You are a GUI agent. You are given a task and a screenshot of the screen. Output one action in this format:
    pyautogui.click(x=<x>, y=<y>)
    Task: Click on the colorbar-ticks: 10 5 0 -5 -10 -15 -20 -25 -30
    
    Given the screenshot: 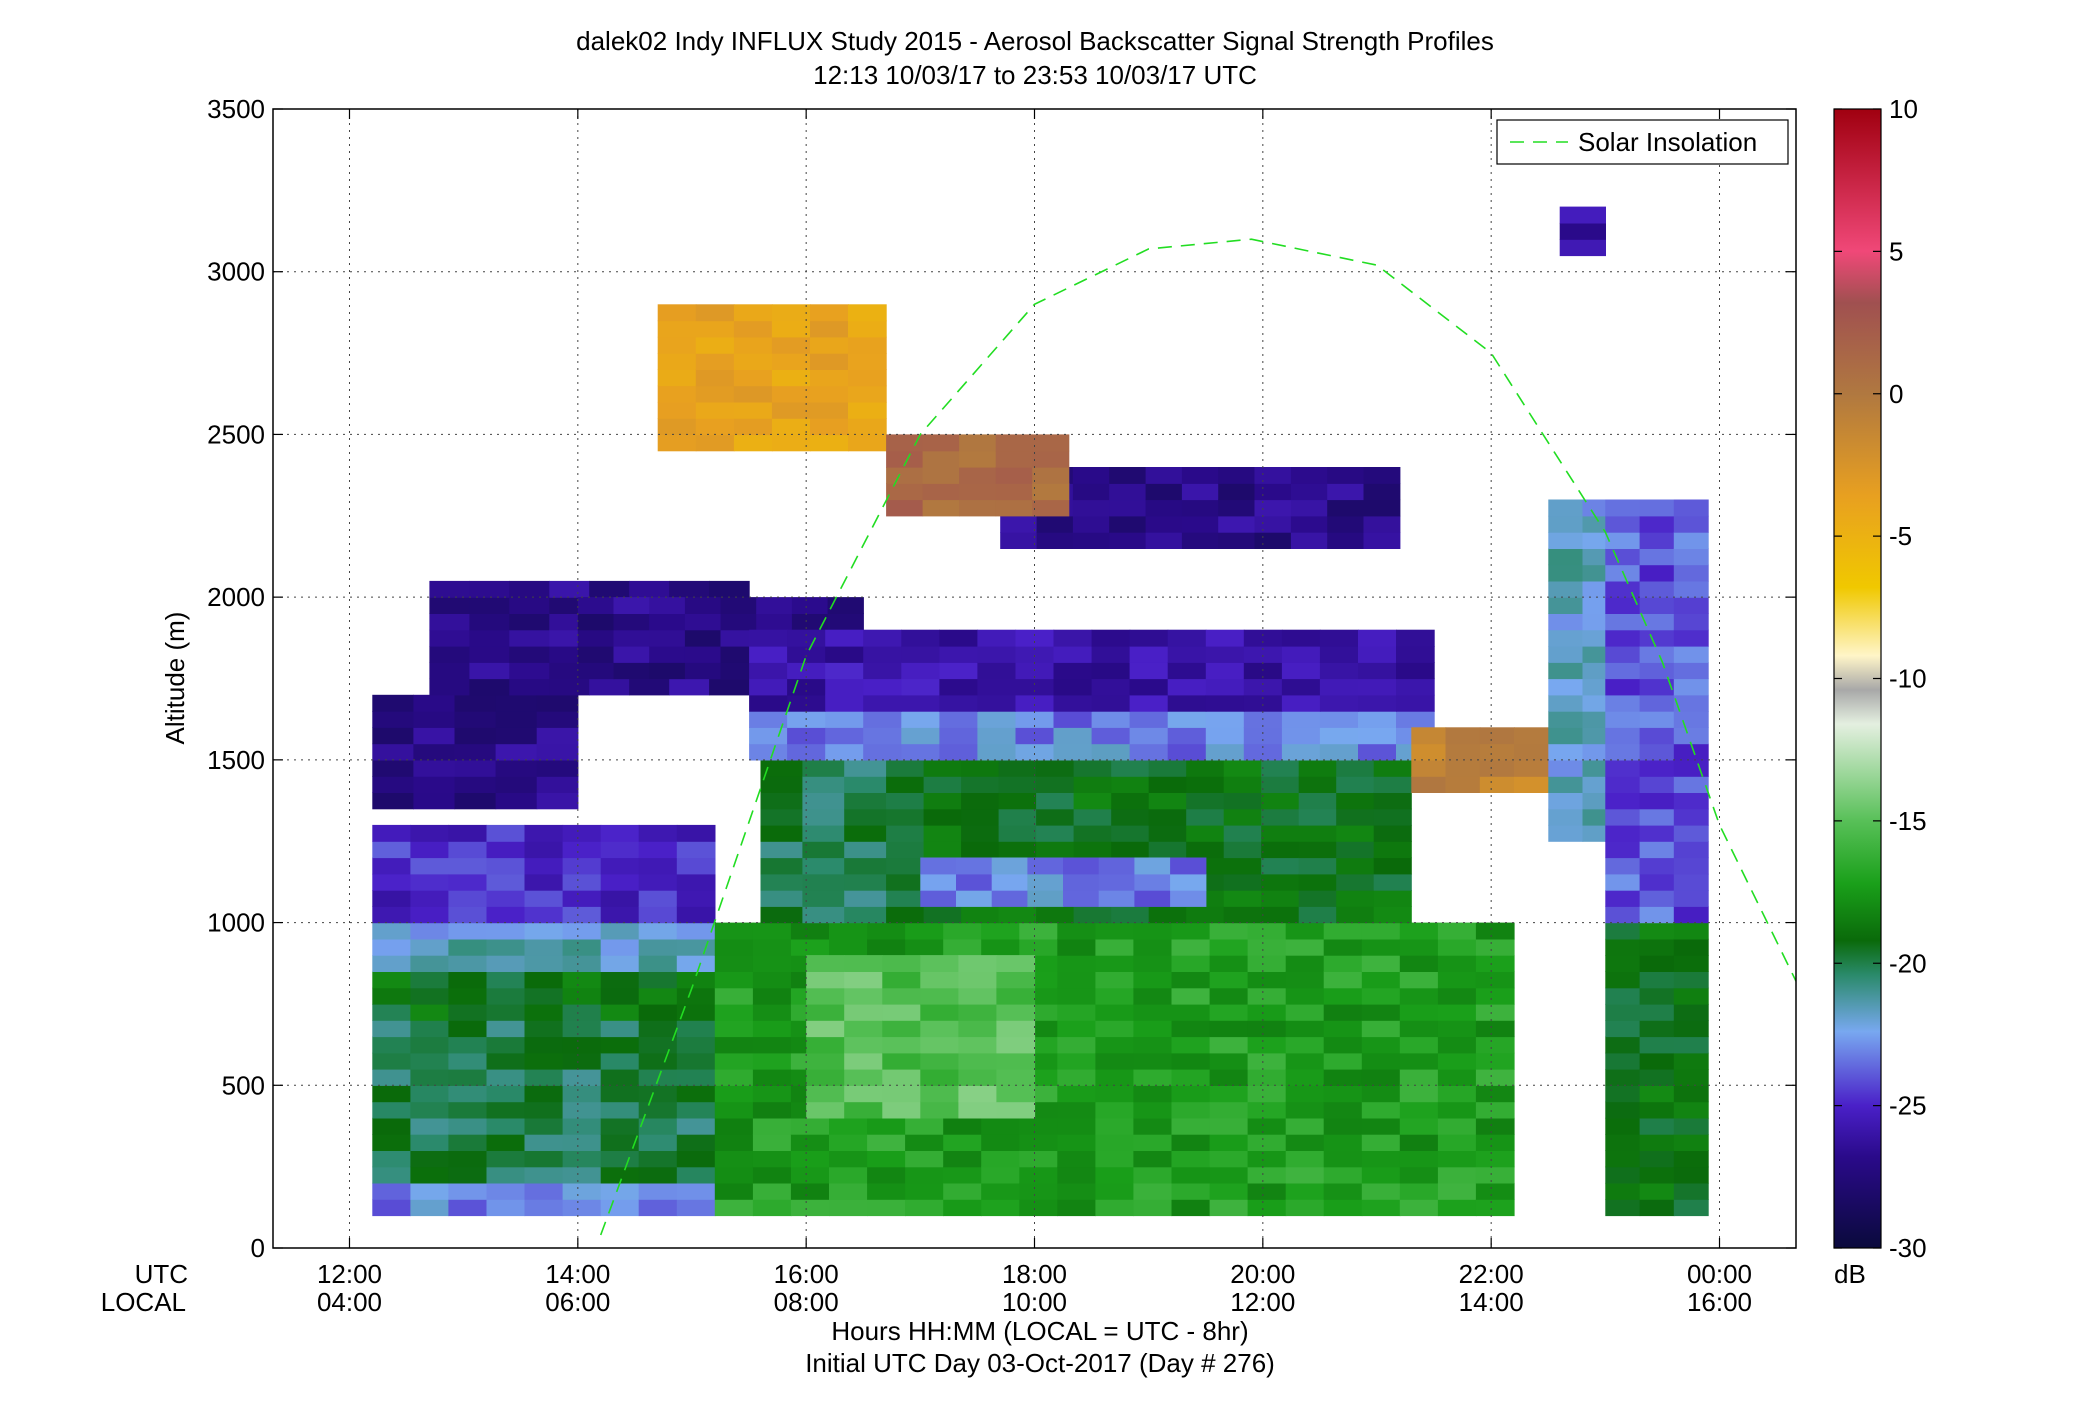 What is the action you would take?
    pyautogui.click(x=1880, y=678)
    